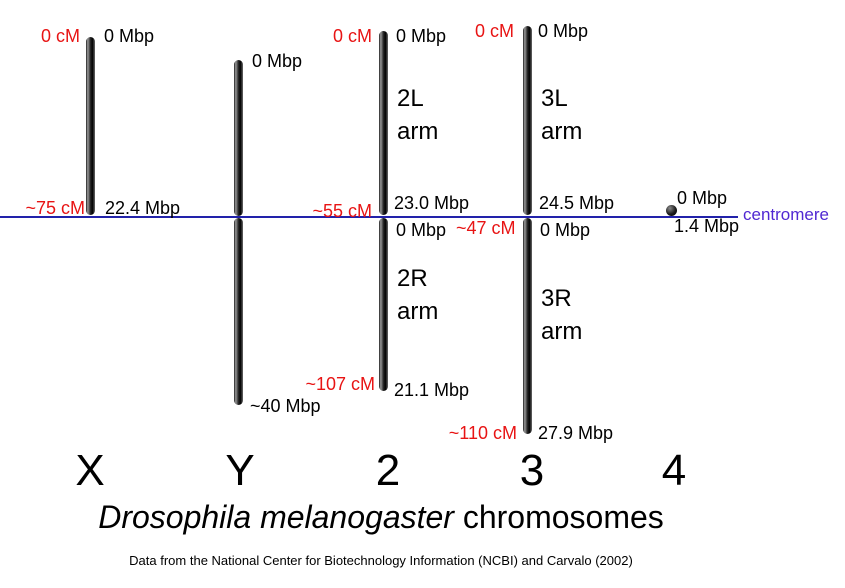 The image size is (845, 588). I want to click on chromosome-x-bar, so click(90, 126).